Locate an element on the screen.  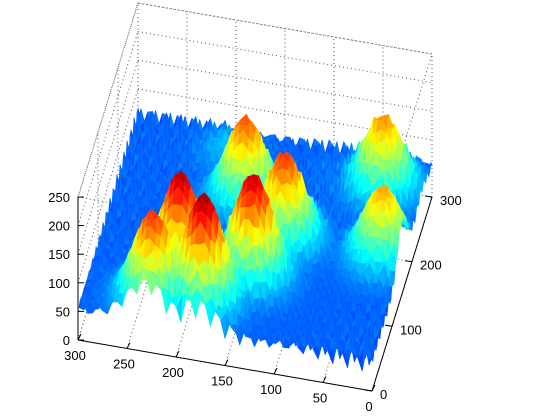
y-tick-label: 200 is located at coordinates (431, 265).